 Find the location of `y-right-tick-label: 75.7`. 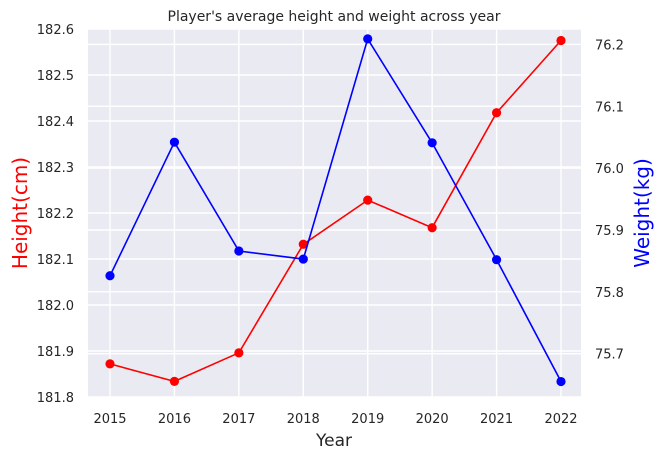

y-right-tick-label: 75.7 is located at coordinates (609, 355).